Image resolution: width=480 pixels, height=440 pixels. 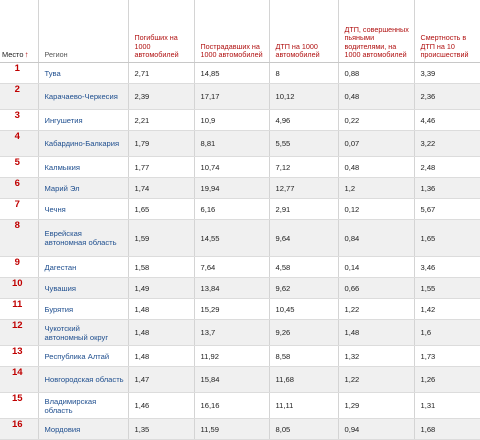 What do you see at coordinates (231, 188) in the screenshot?
I see `injured-value: 19,94` at bounding box center [231, 188].